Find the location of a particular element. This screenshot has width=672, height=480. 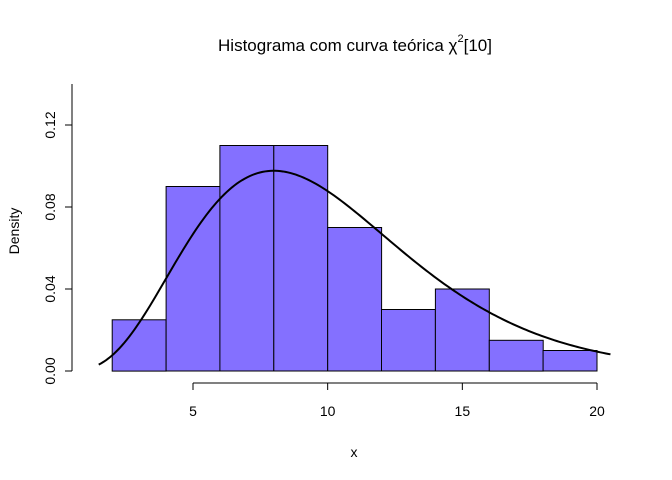

y-tick-label: 0.04 is located at coordinates (50, 288).